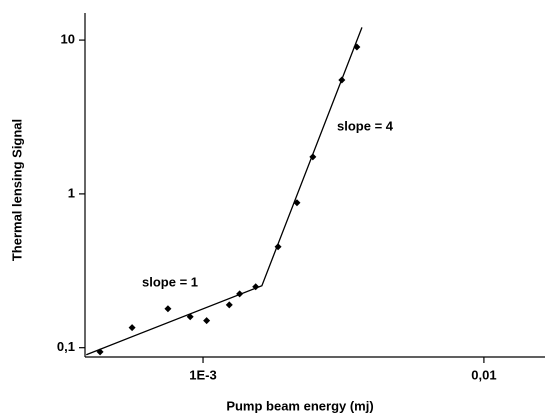 This screenshot has width=547, height=417. Describe the element at coordinates (170, 281) in the screenshot. I see `annotation: slope = 1` at that location.